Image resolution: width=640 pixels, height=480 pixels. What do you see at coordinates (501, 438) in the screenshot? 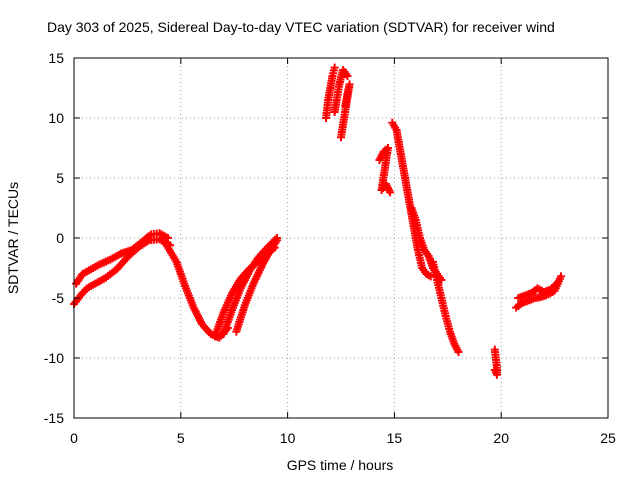
I see `x-tick-label: 20` at bounding box center [501, 438].